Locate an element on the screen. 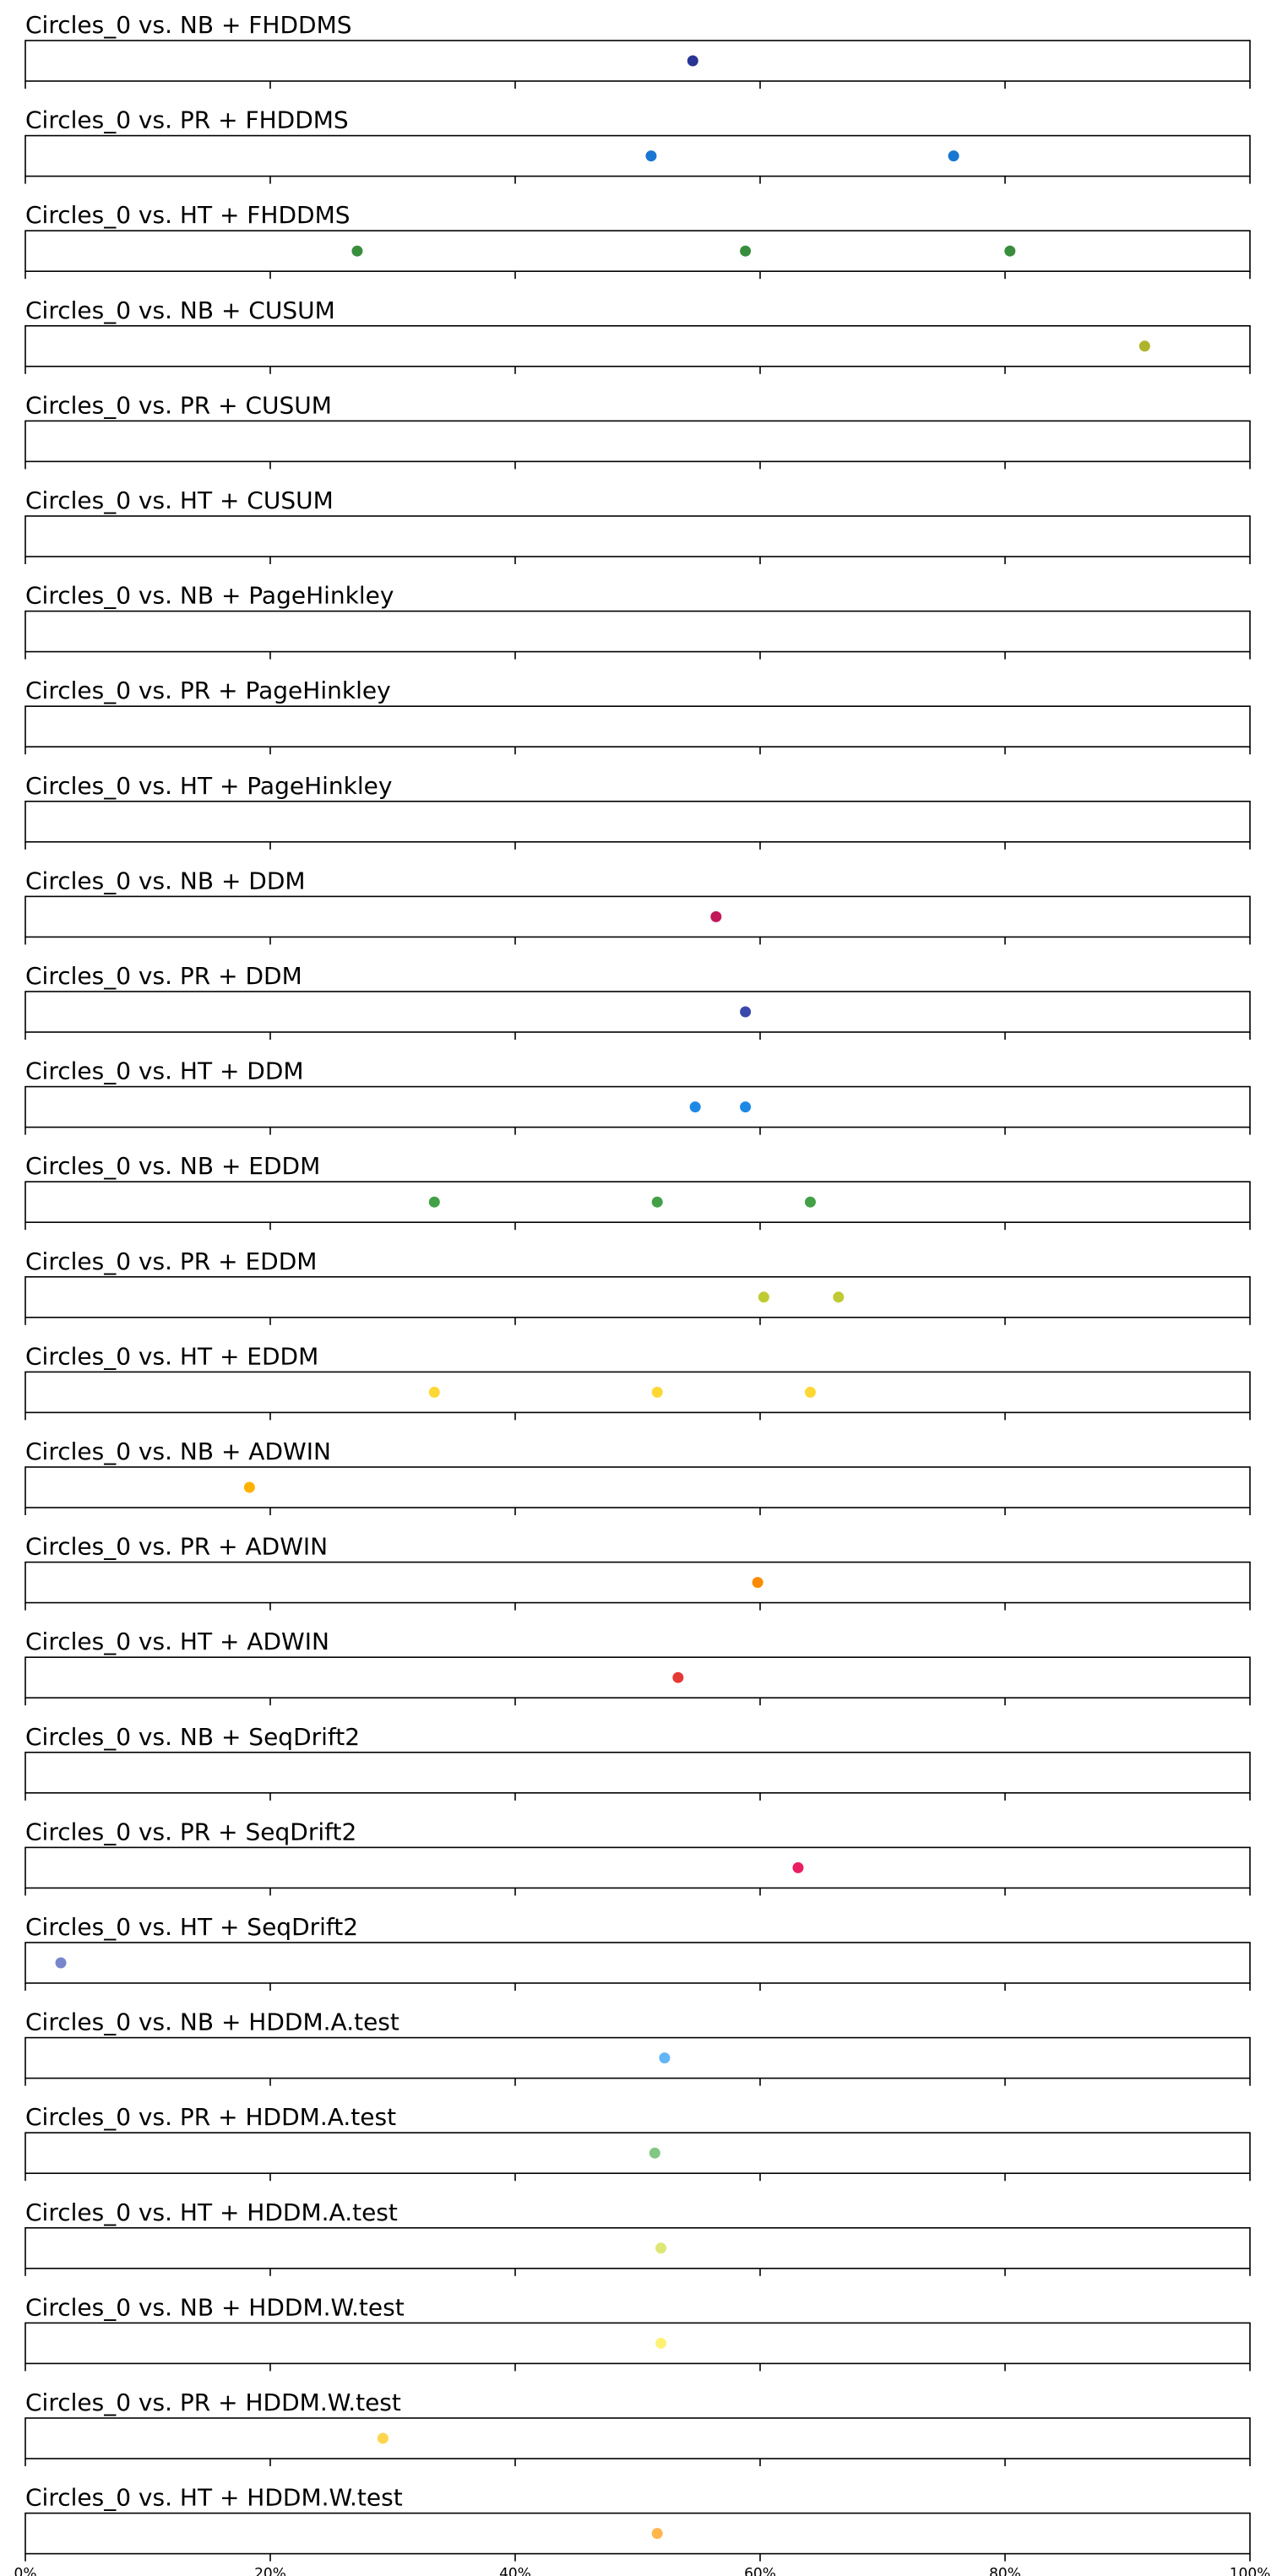 The height and width of the screenshot is (2576, 1277). panel-title: Circles_0 vs. NB + SeqDrift2 is located at coordinates (192, 1737).